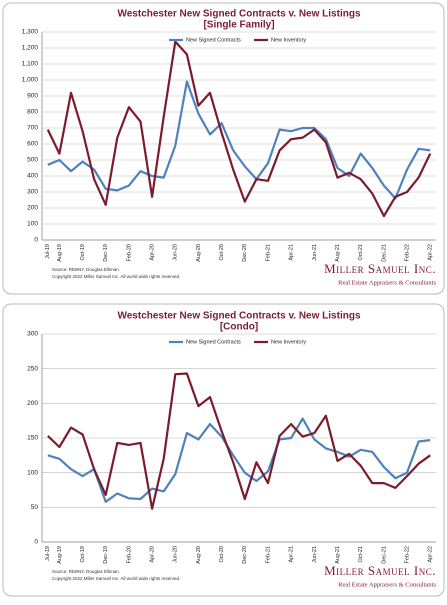 The image size is (447, 605). Describe the element at coordinates (30, 32) in the screenshot. I see `y-tick-label: 1,300` at that location.